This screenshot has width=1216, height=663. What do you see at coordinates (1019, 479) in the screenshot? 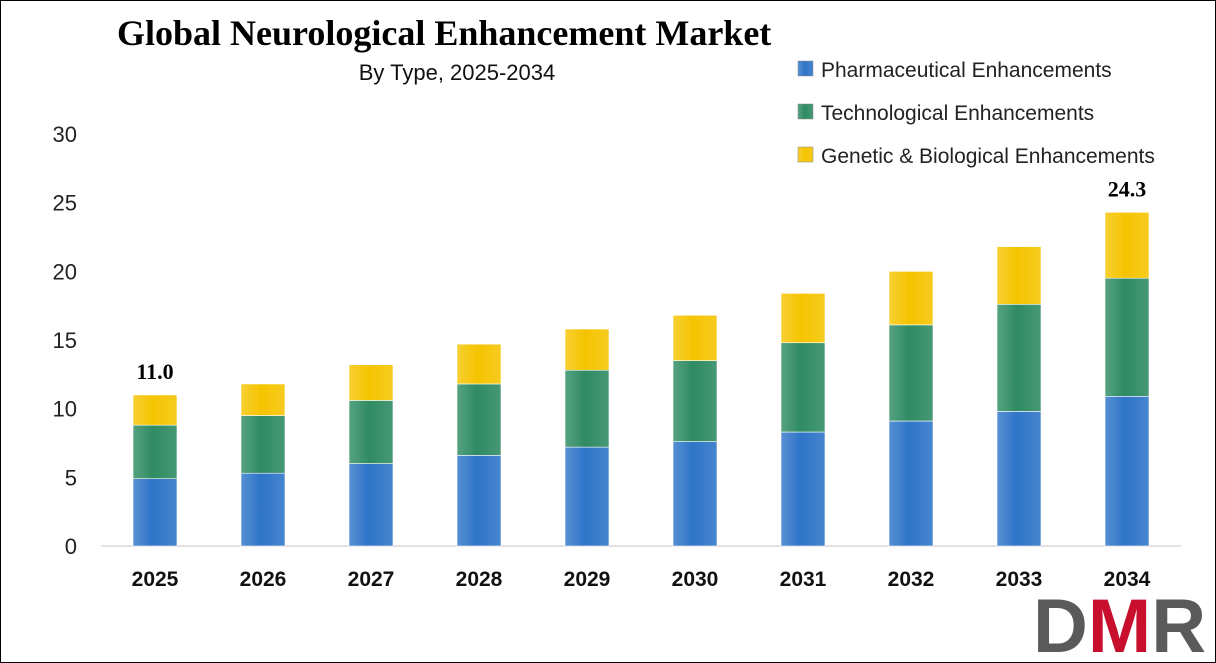
I see `bar-pharmaceutical-enhancements-2033` at bounding box center [1019, 479].